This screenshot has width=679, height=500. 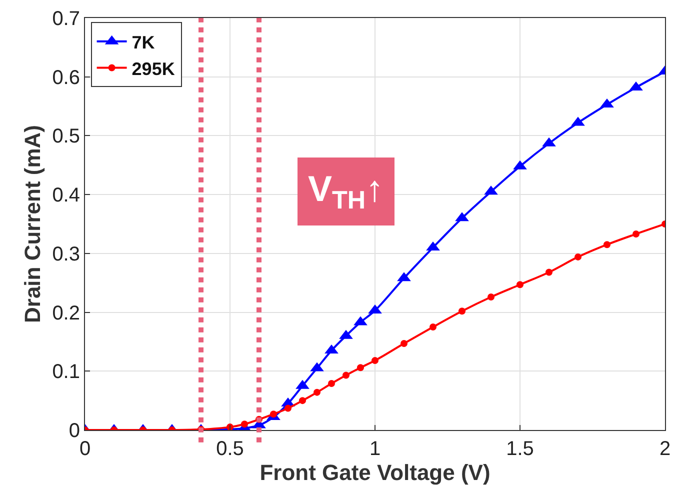 I want to click on x-tick-label: 1.5, so click(x=520, y=449).